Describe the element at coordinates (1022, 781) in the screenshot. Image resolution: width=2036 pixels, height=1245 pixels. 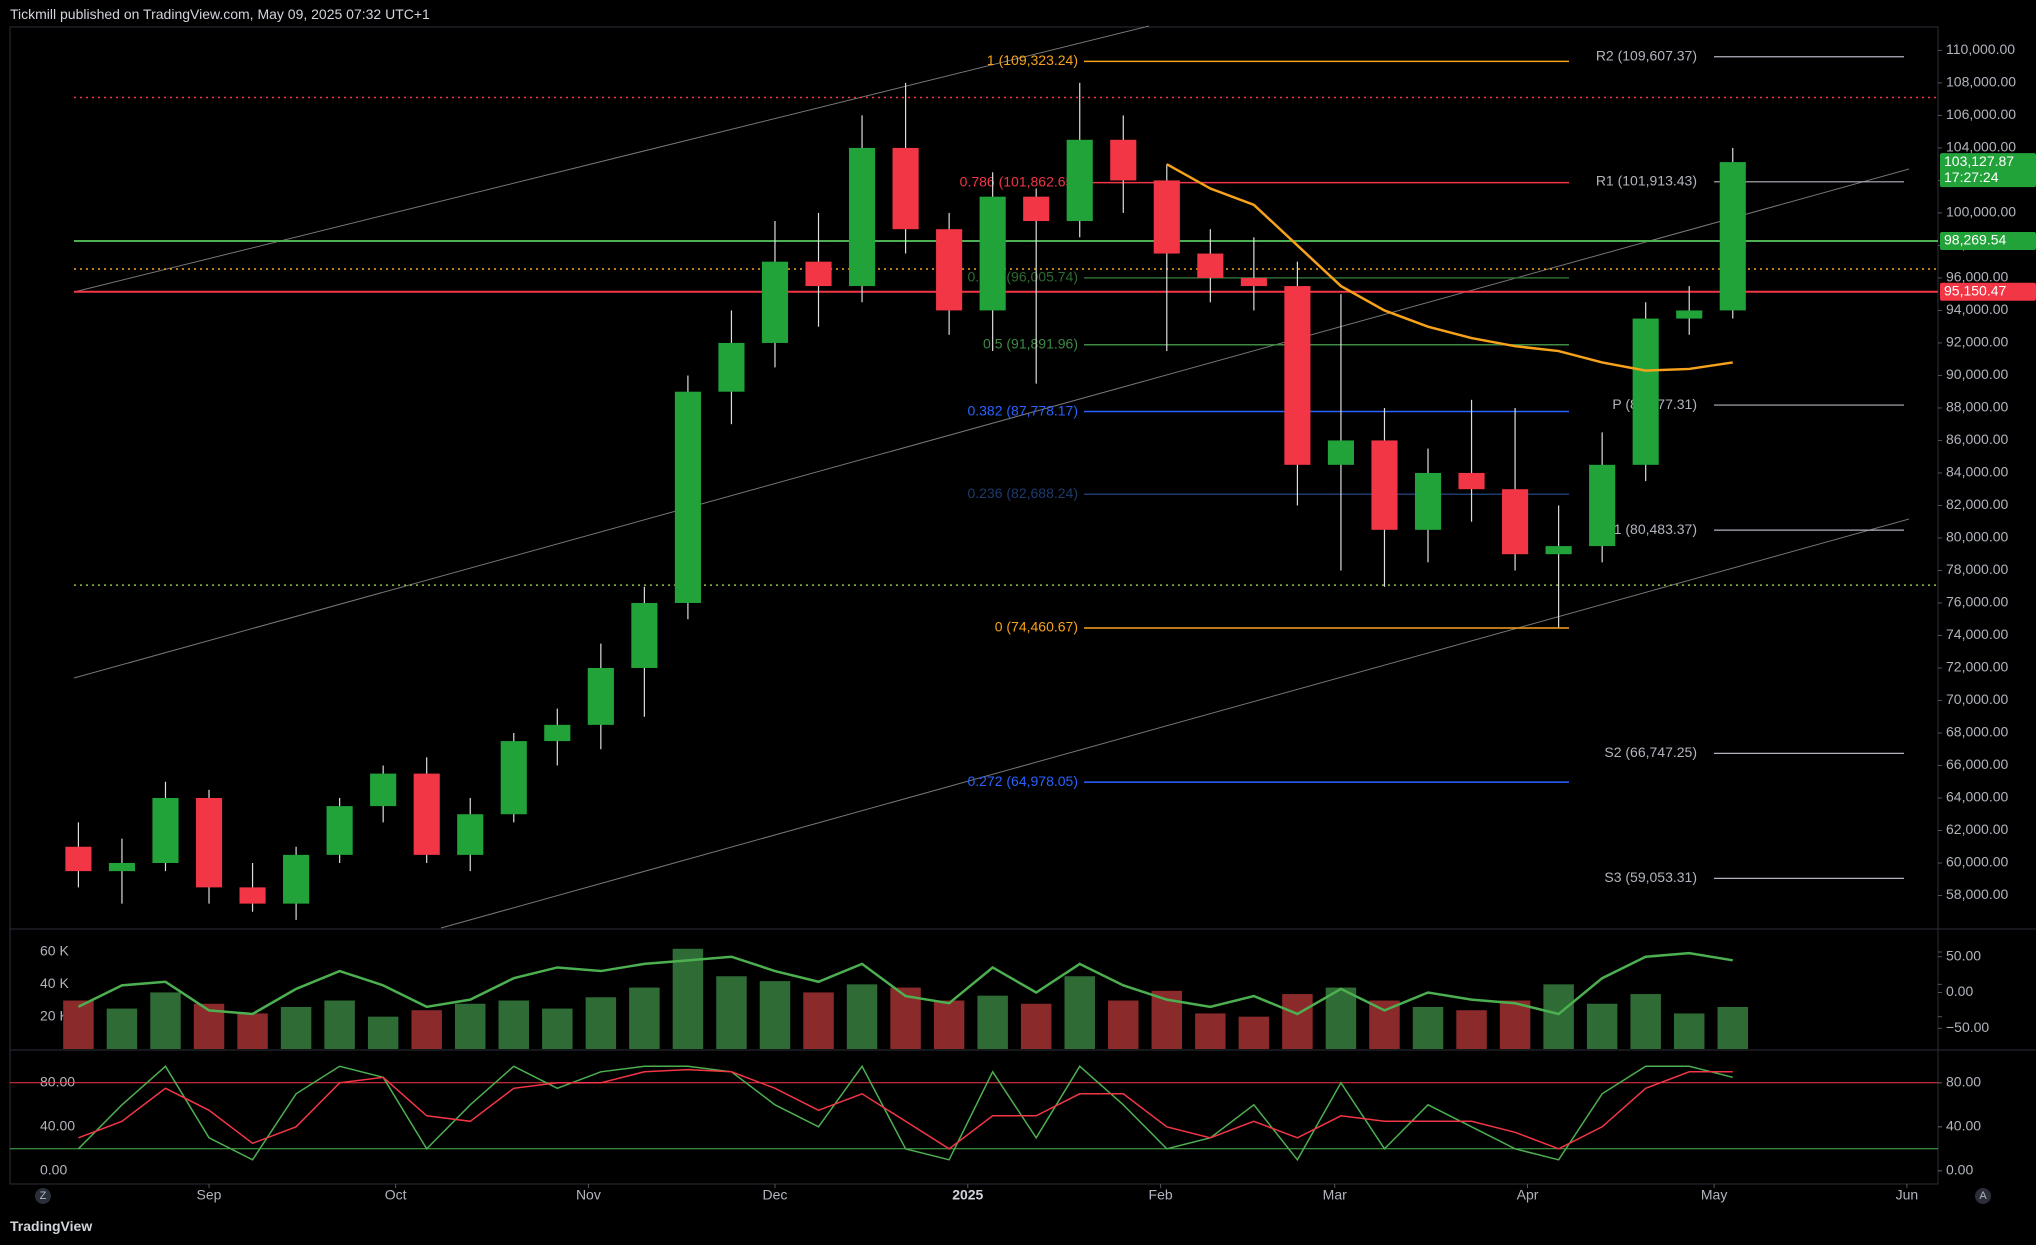
I see `fib-label: 0.272 (64,978.05)` at that location.